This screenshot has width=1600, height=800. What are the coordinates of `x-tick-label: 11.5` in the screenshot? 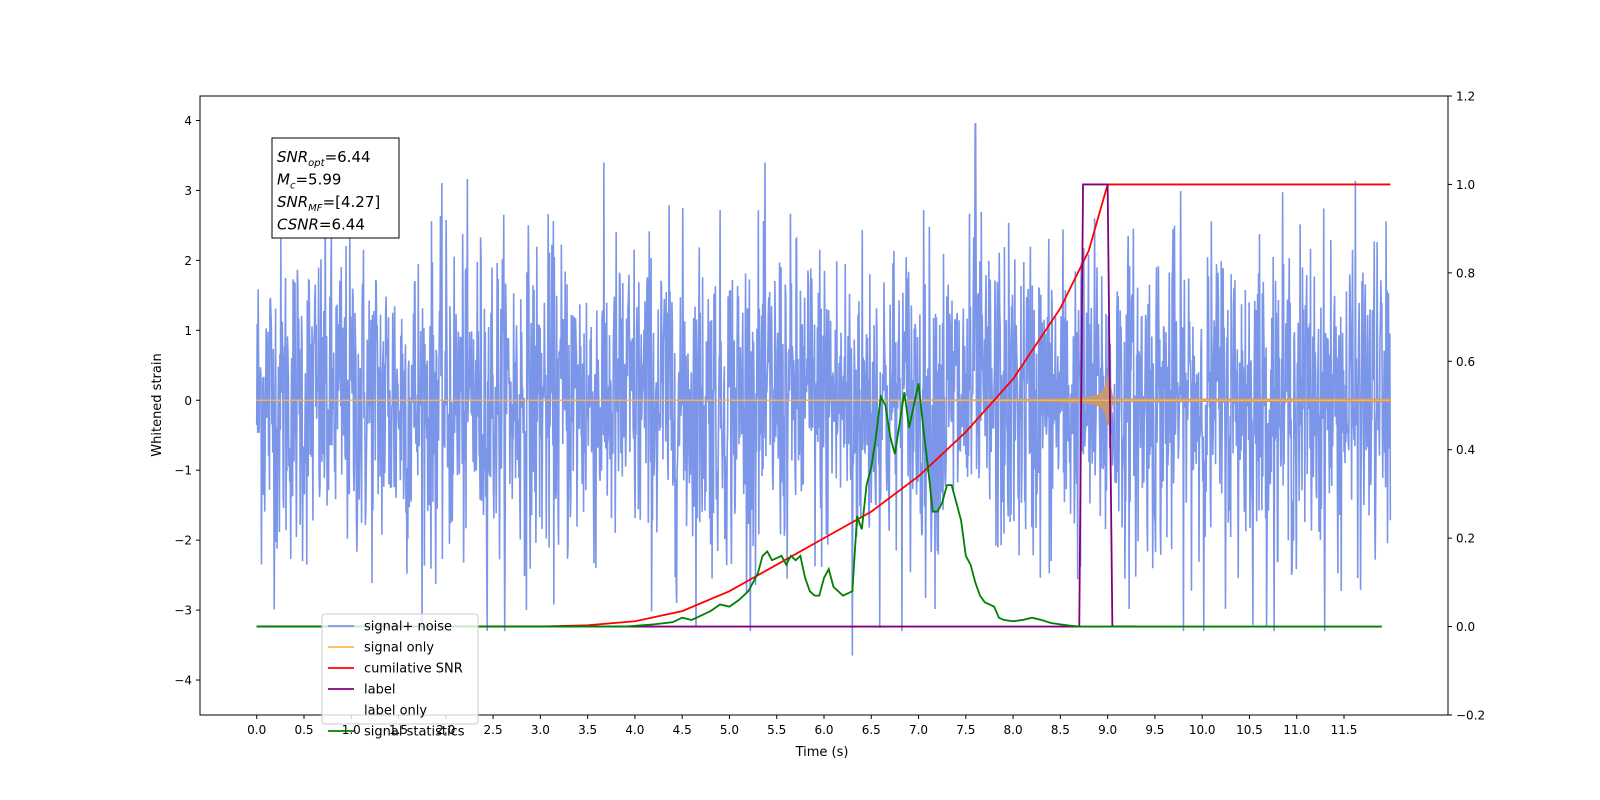 It's located at (1344, 730).